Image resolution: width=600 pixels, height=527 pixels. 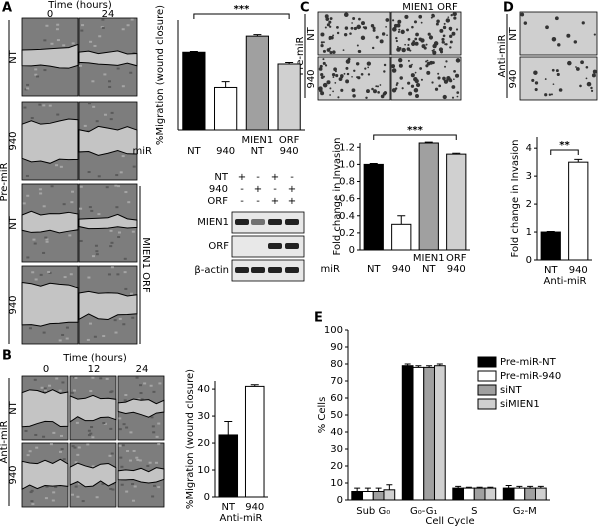 I want to click on y-tick-label: 40, so click(x=203, y=389).